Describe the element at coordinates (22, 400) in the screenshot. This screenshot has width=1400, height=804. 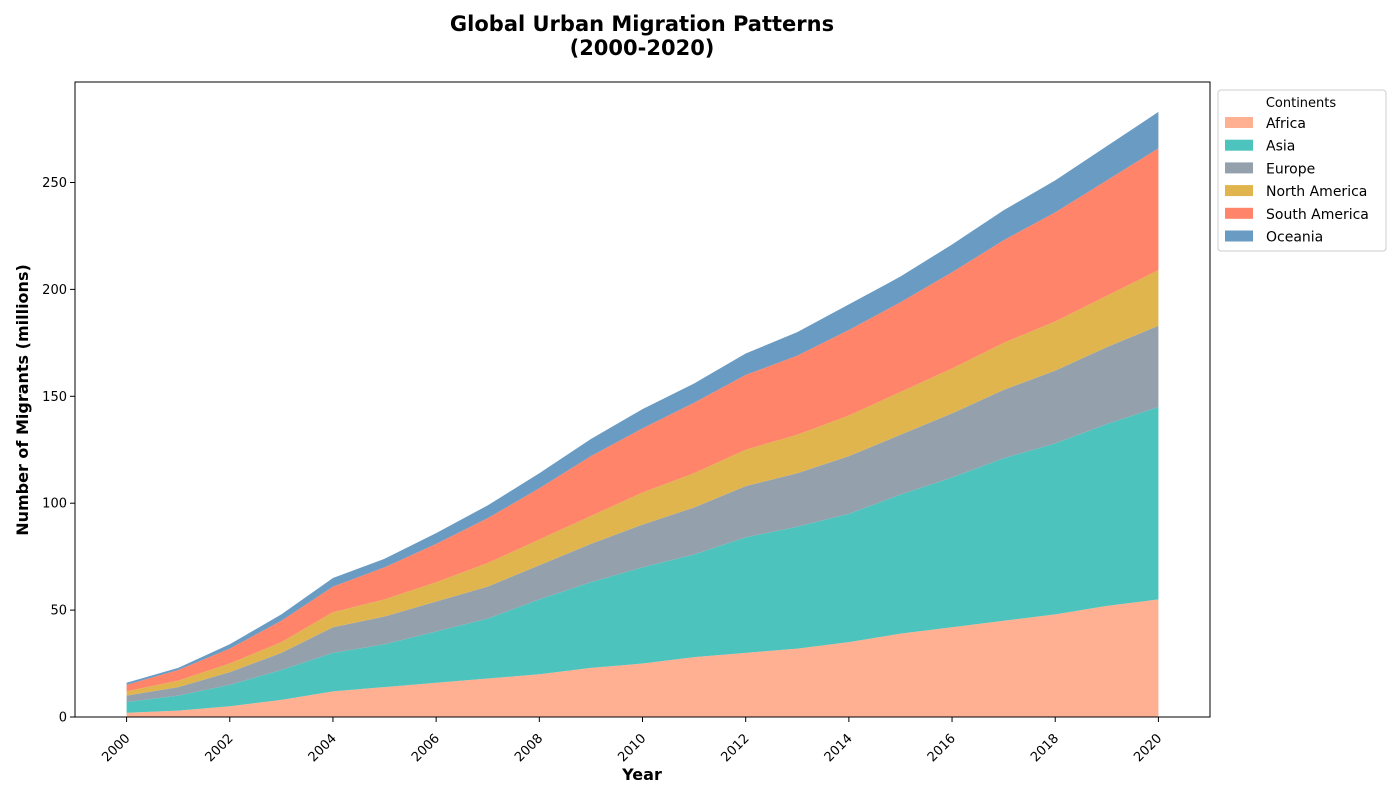
I see `y-axis-label: Number of Migrants (millions)` at that location.